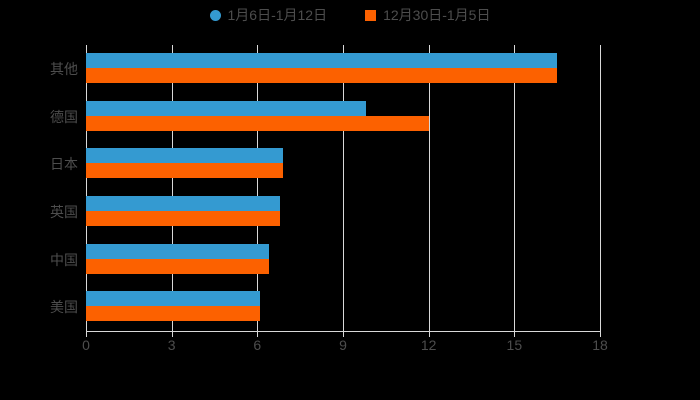  I want to click on y-axis-category-label: 美国, so click(64, 307).